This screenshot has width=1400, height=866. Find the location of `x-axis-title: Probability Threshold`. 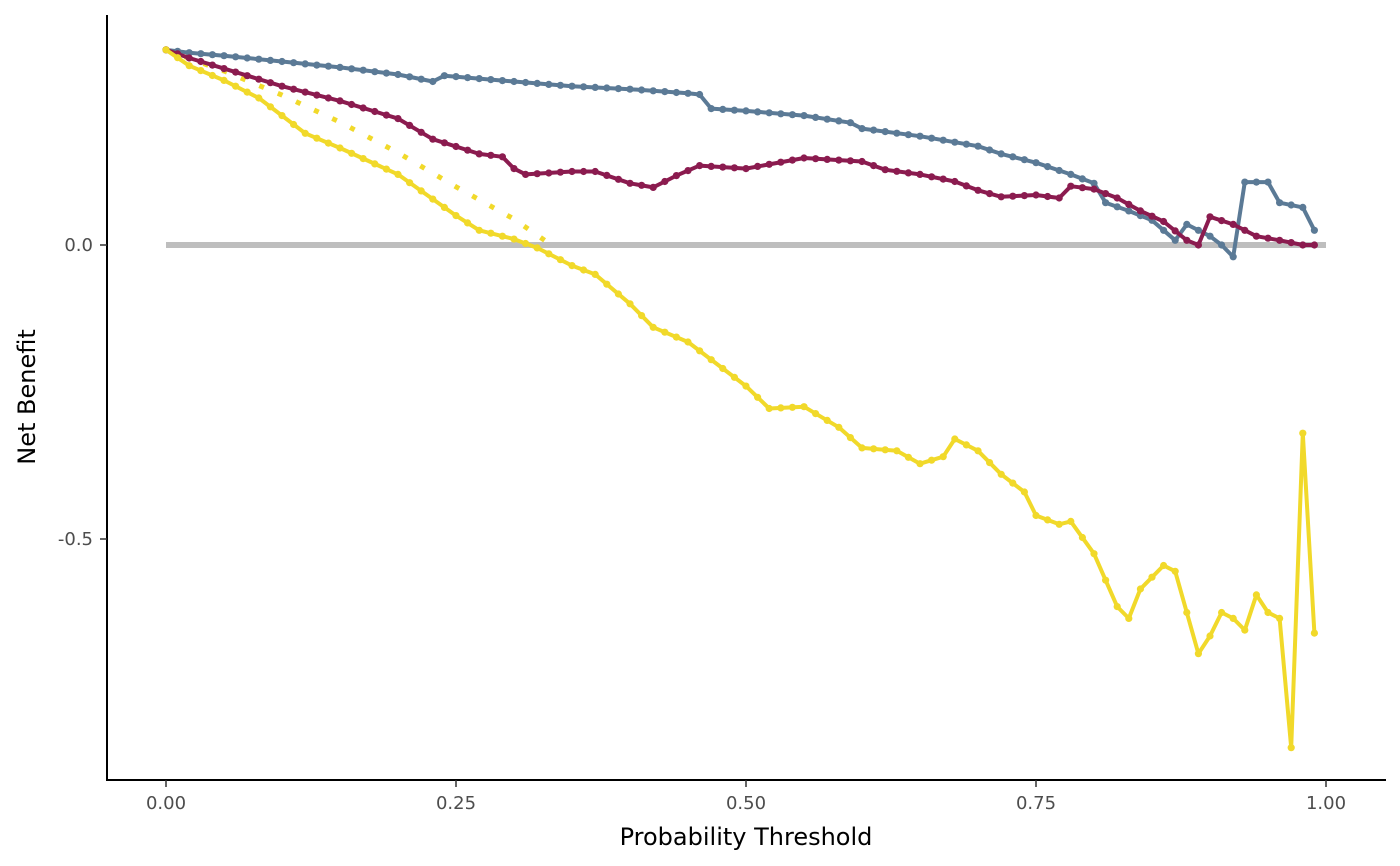

x-axis-title: Probability Threshold is located at coordinates (746, 837).